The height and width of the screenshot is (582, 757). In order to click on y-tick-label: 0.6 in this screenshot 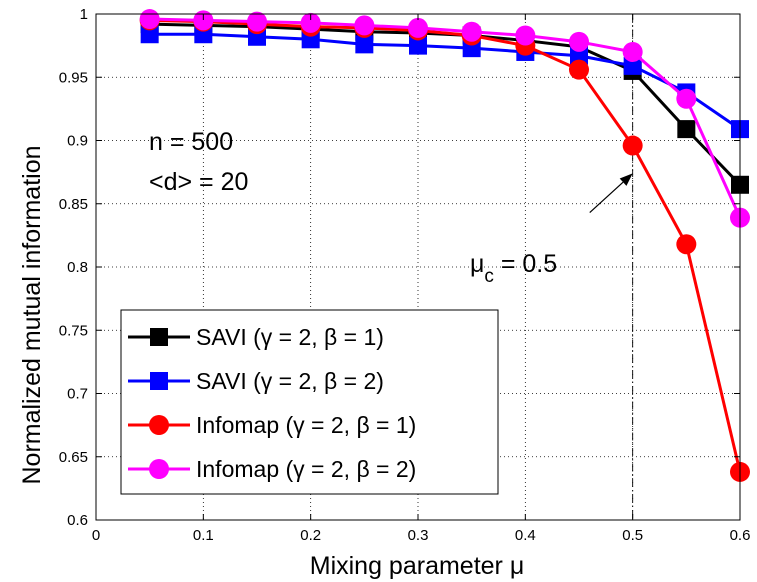, I will do `click(77, 520)`.